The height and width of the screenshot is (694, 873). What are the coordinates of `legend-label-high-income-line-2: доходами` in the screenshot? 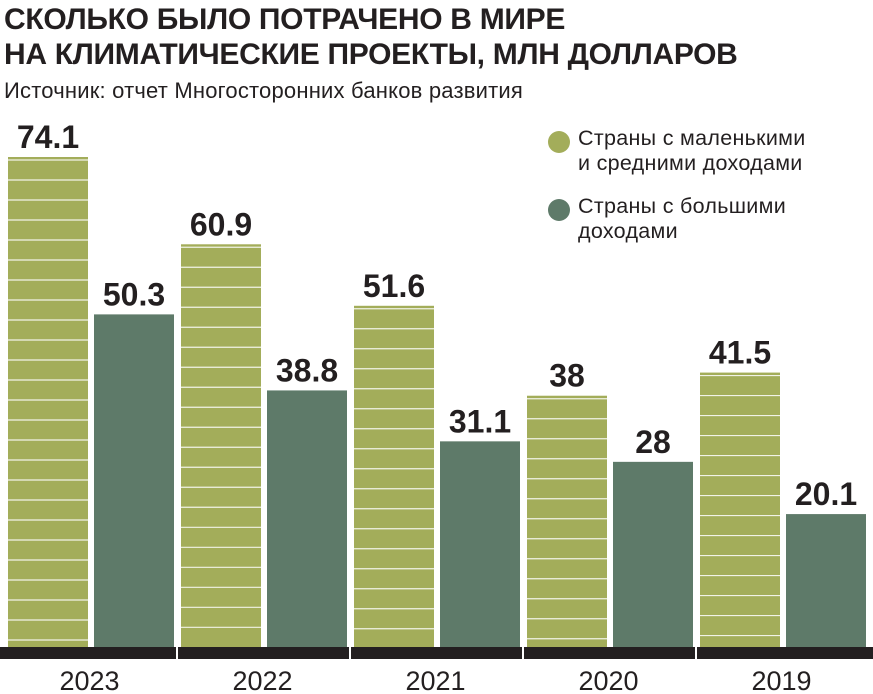 It's located at (628, 231).